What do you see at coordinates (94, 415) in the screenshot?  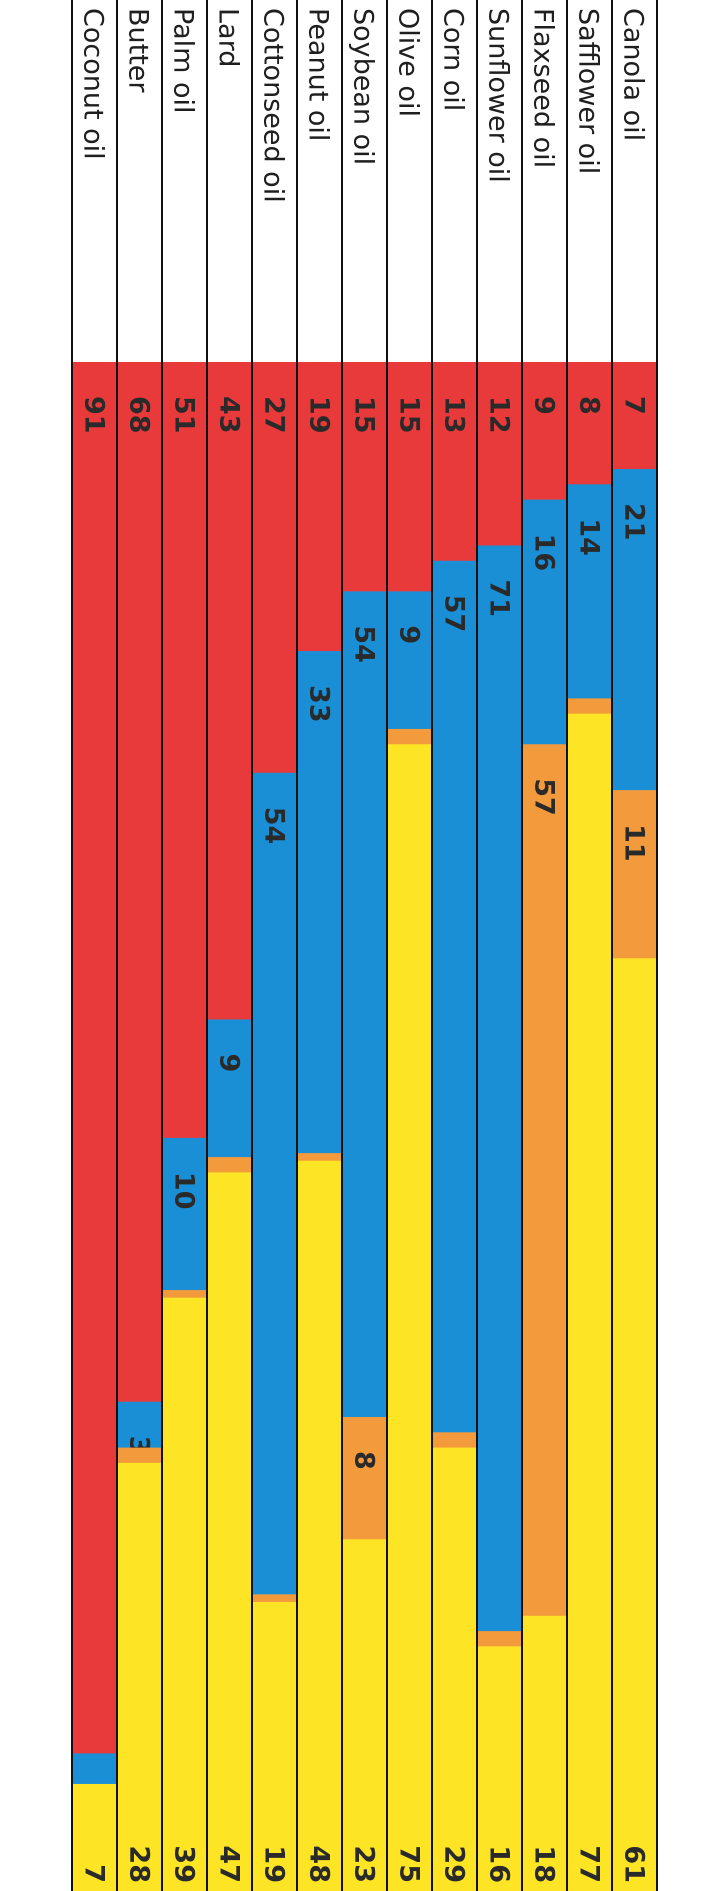 I see `data-label: 91` at bounding box center [94, 415].